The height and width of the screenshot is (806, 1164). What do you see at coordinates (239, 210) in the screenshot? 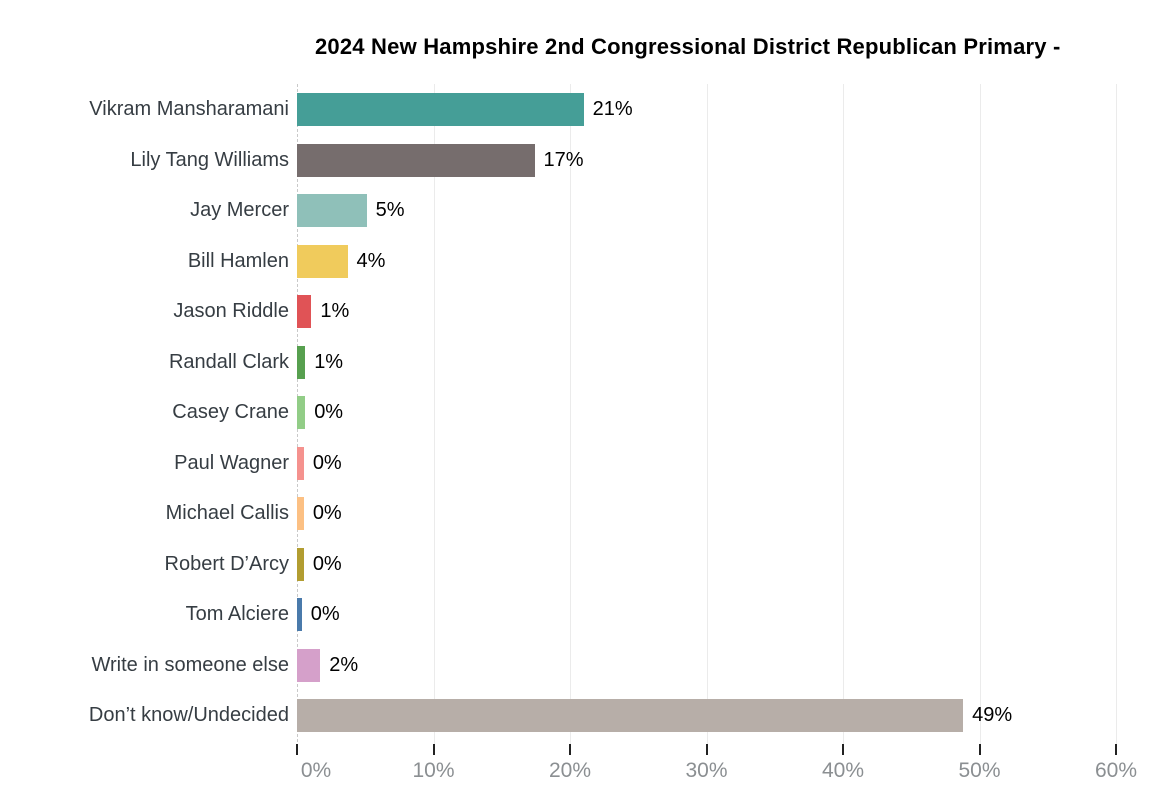
I see `category-label: Jay Mercer` at bounding box center [239, 210].